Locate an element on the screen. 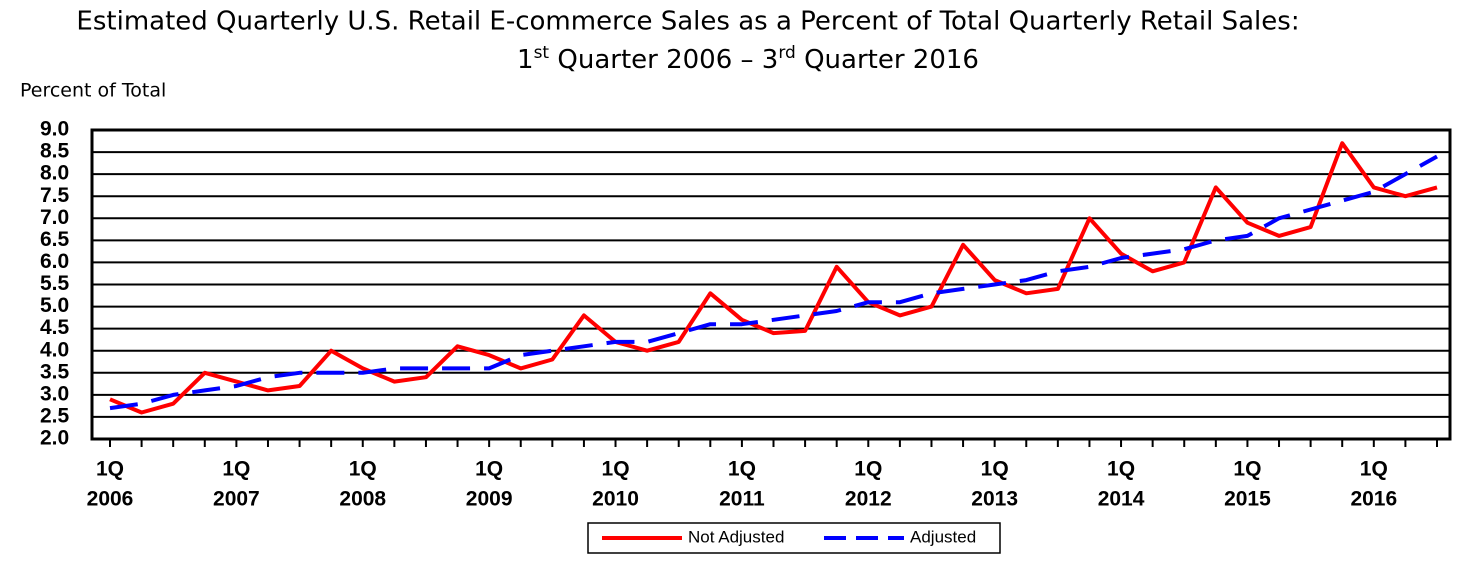 The width and height of the screenshot is (1481, 567). x-tick-label: 2015 is located at coordinates (1247, 499).